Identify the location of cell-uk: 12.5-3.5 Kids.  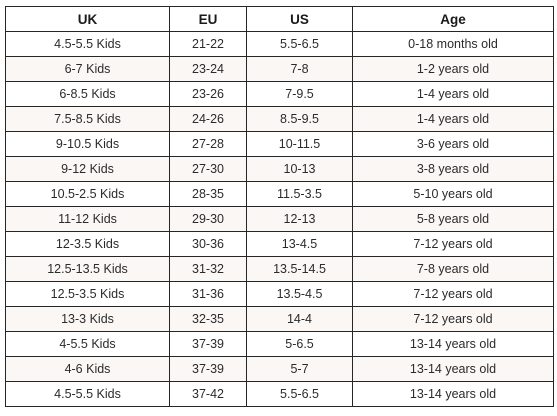
(87, 294).